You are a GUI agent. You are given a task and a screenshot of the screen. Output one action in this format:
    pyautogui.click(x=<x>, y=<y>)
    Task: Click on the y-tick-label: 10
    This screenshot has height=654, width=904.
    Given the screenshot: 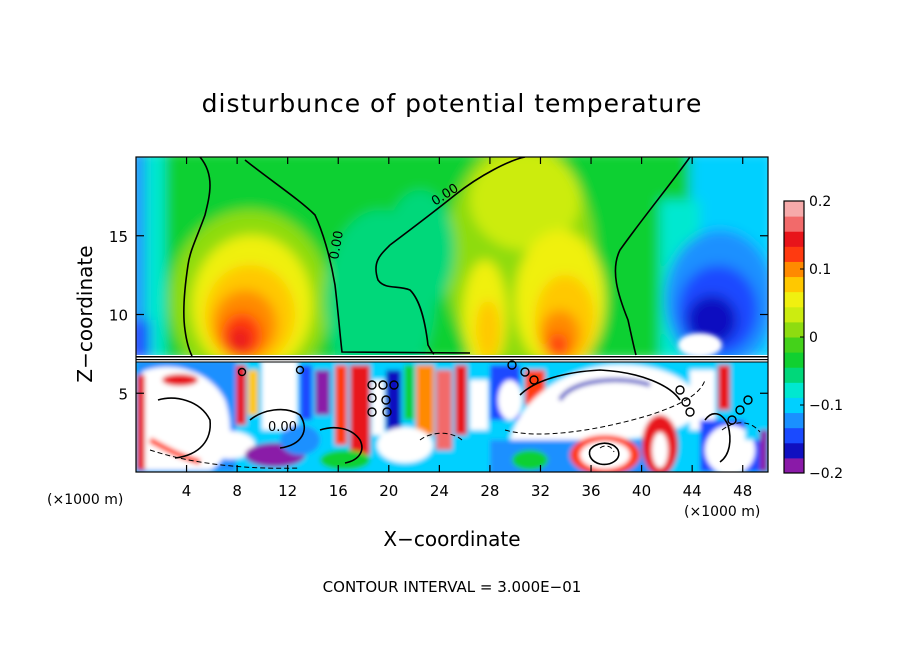 What is the action you would take?
    pyautogui.click(x=118, y=316)
    